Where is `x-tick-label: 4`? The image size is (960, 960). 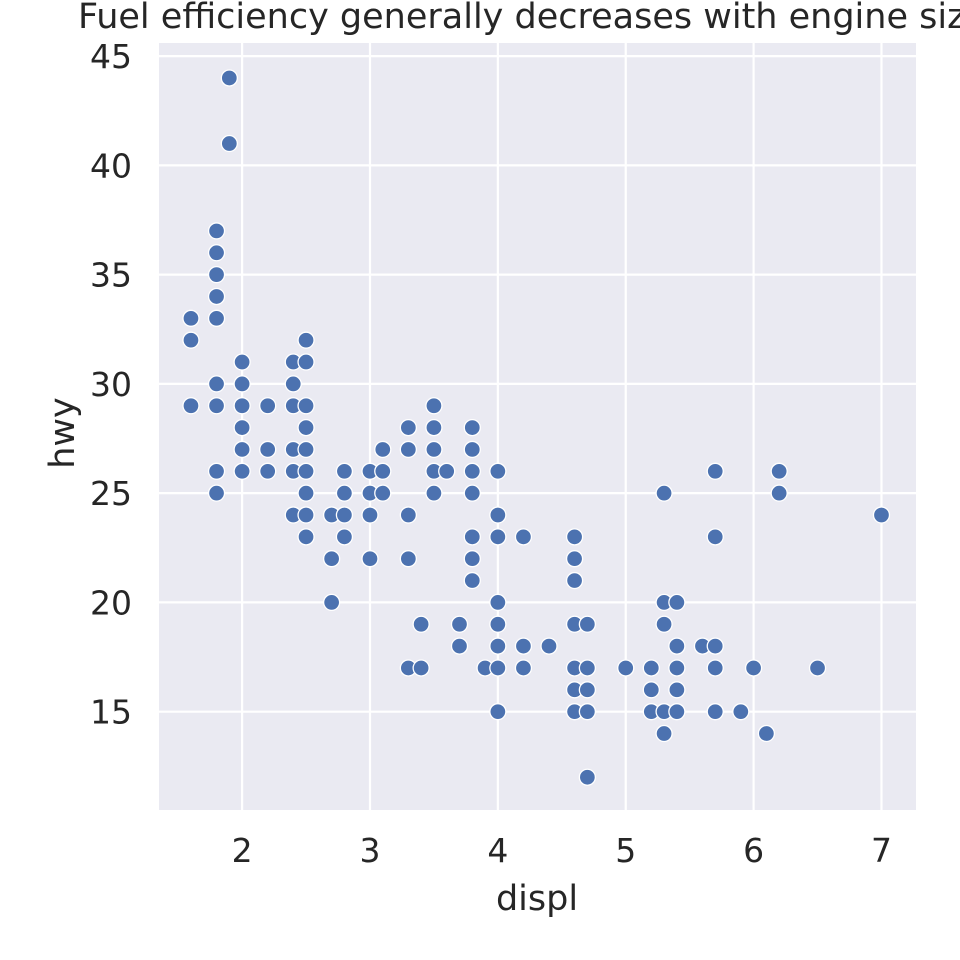 x-tick-label: 4 is located at coordinates (497, 850).